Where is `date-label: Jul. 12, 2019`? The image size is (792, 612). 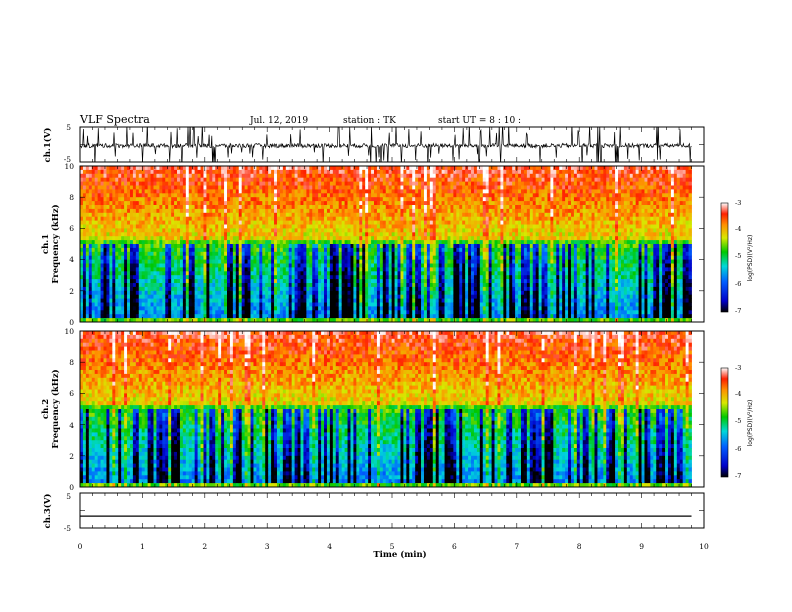 date-label: Jul. 12, 2019 is located at coordinates (278, 121).